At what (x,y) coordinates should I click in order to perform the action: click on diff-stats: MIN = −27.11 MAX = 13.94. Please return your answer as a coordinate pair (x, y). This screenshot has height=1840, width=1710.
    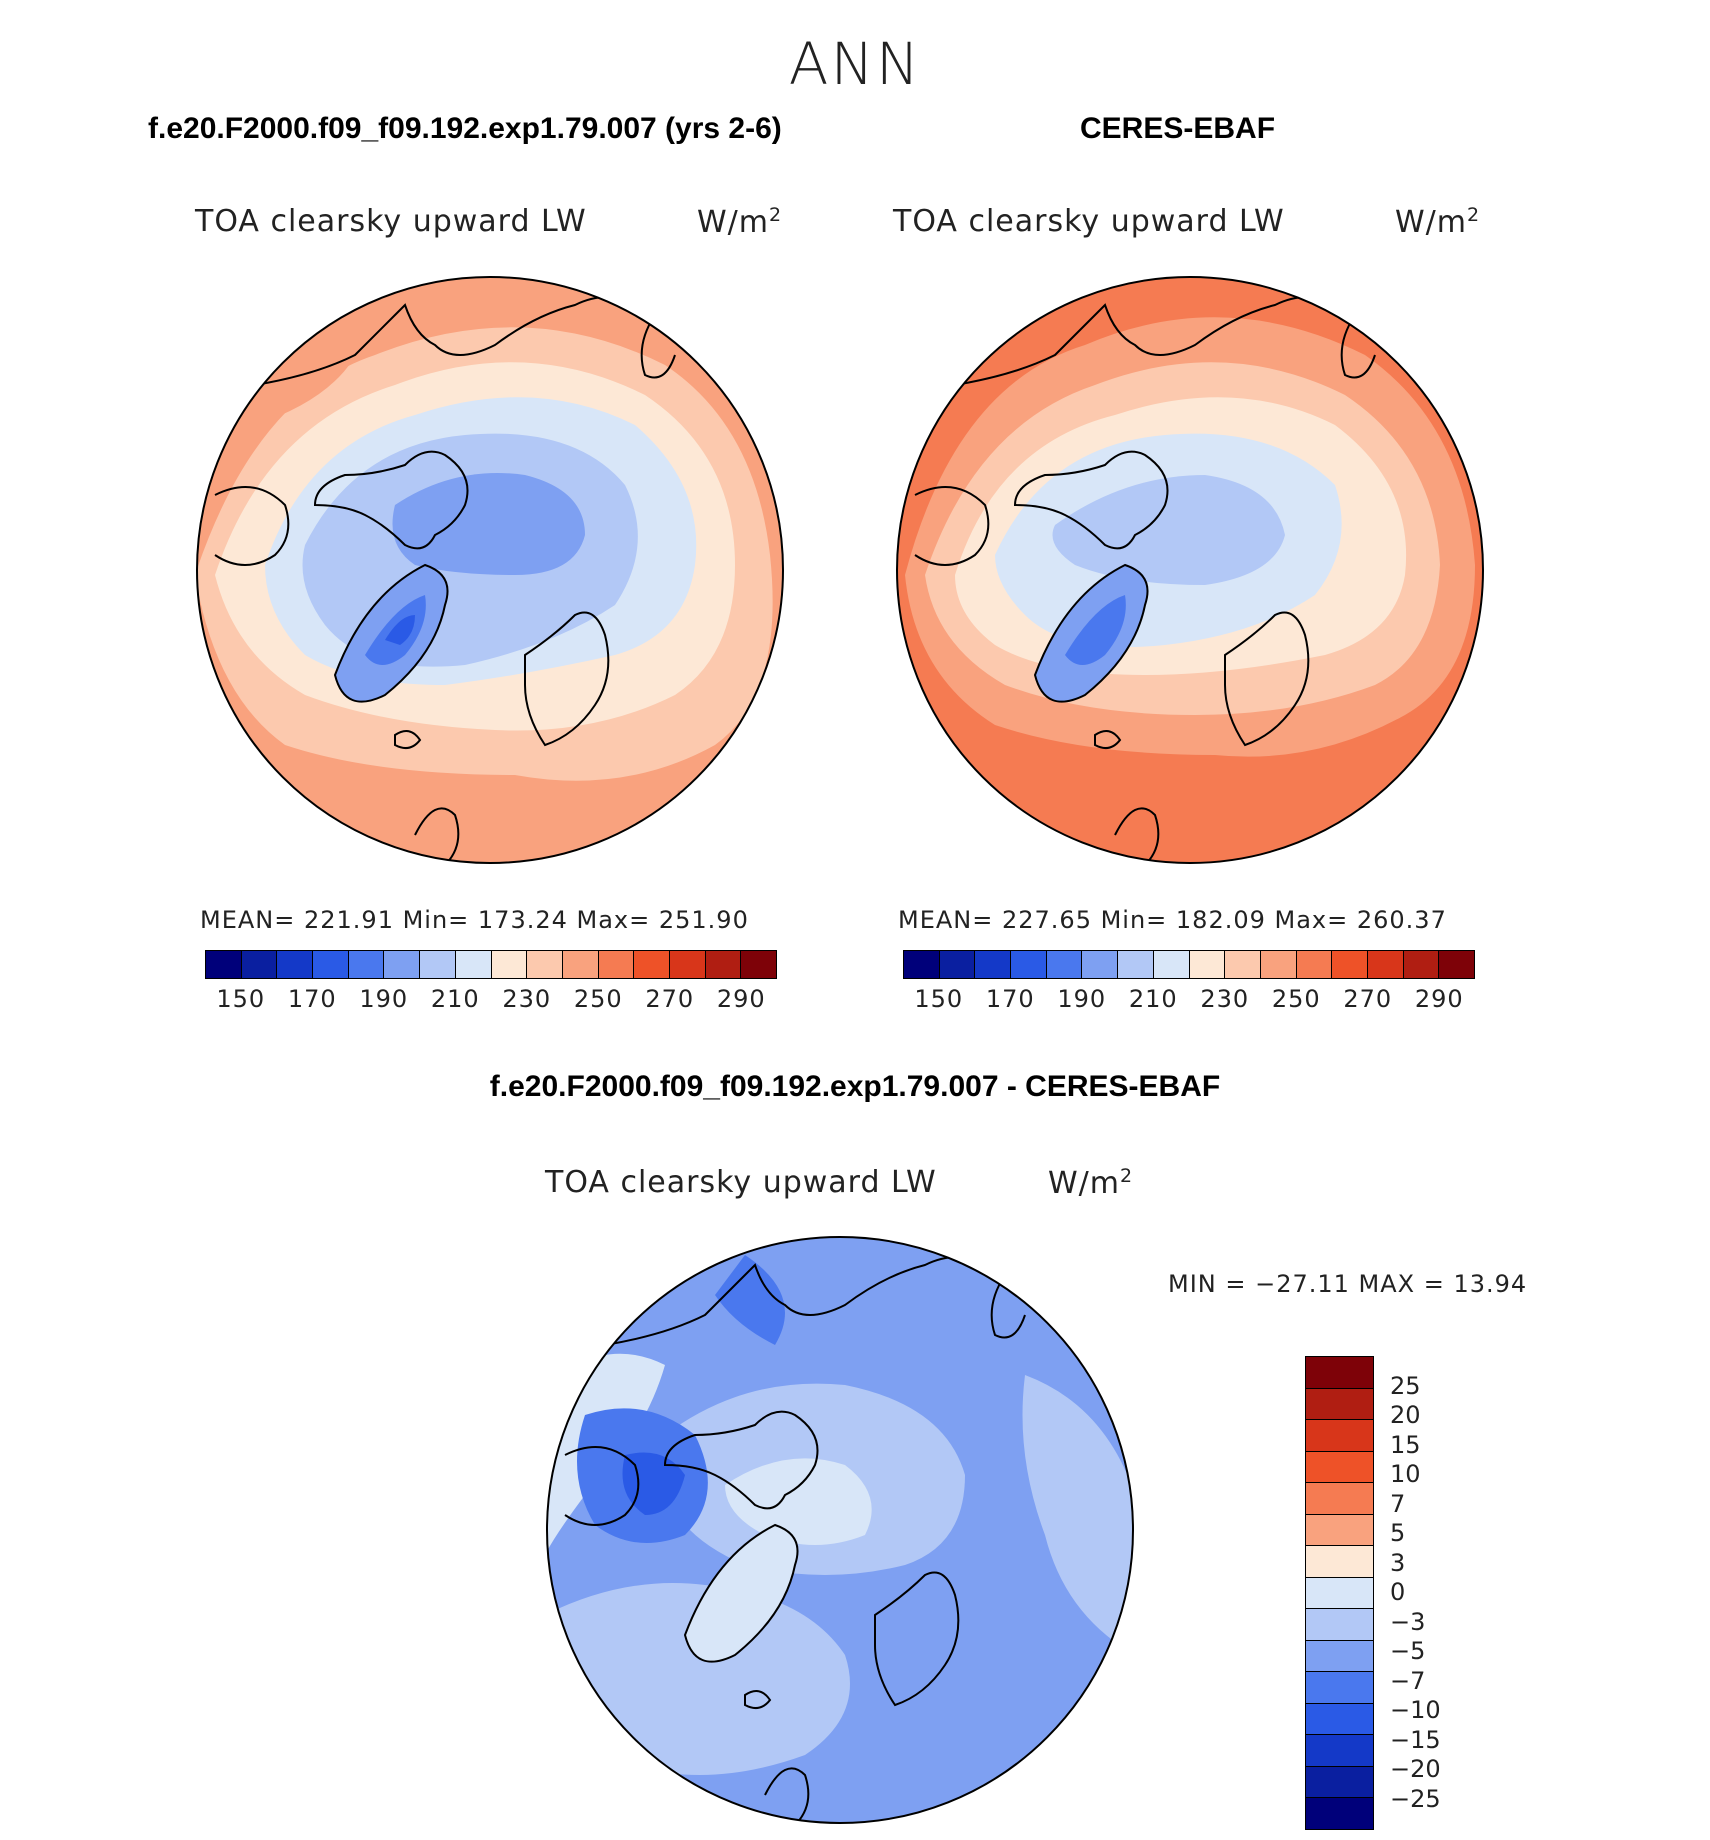
    Looking at the image, I should click on (1348, 1284).